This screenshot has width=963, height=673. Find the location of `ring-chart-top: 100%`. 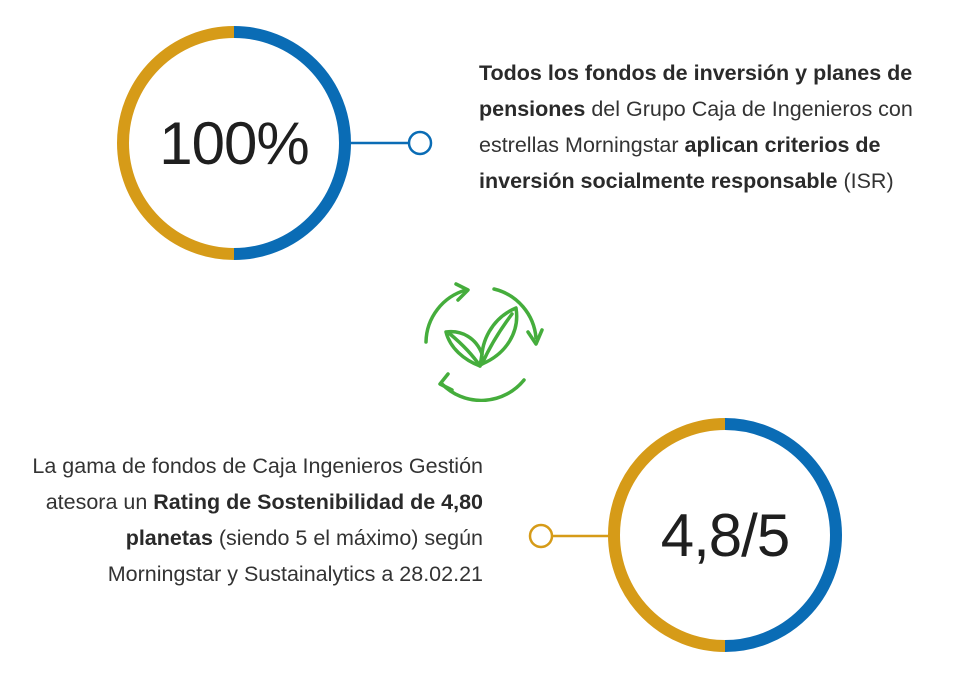

ring-chart-top: 100% is located at coordinates (234, 143).